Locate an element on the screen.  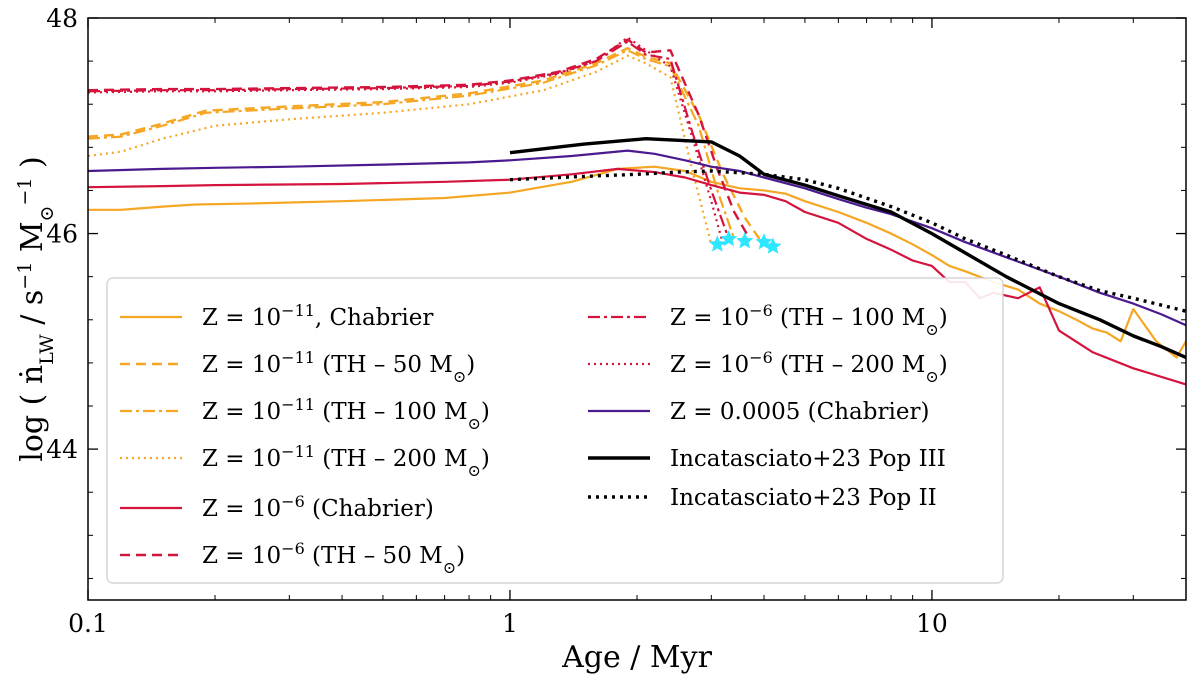
y-label-exp1: −1 is located at coordinates (25, 276).